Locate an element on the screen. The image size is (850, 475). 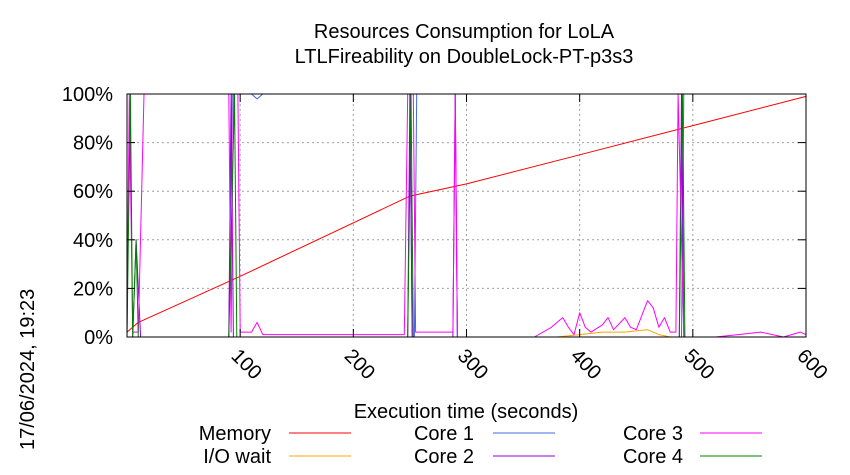
y-tick-label: 100% is located at coordinates (87, 95).